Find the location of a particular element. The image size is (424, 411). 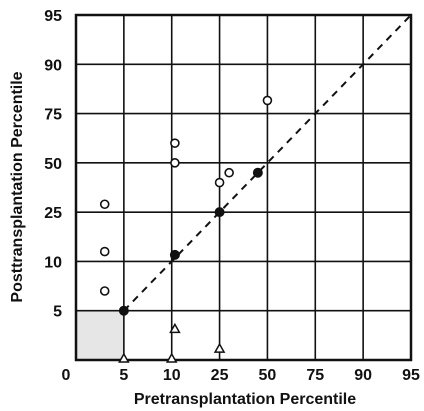

x-tick-label: 25 is located at coordinates (220, 375).